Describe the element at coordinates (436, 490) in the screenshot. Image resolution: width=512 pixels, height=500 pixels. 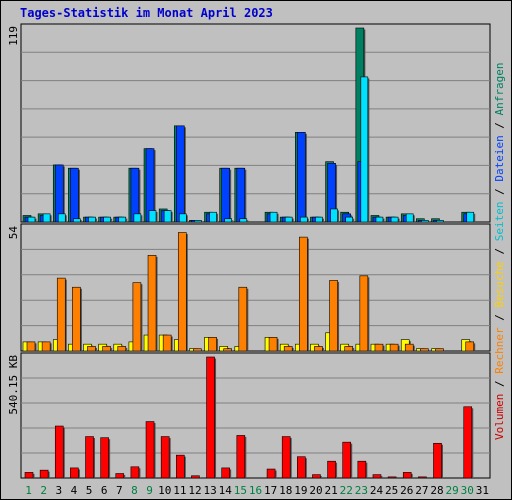
I see `x-tick-label: 28` at that location.